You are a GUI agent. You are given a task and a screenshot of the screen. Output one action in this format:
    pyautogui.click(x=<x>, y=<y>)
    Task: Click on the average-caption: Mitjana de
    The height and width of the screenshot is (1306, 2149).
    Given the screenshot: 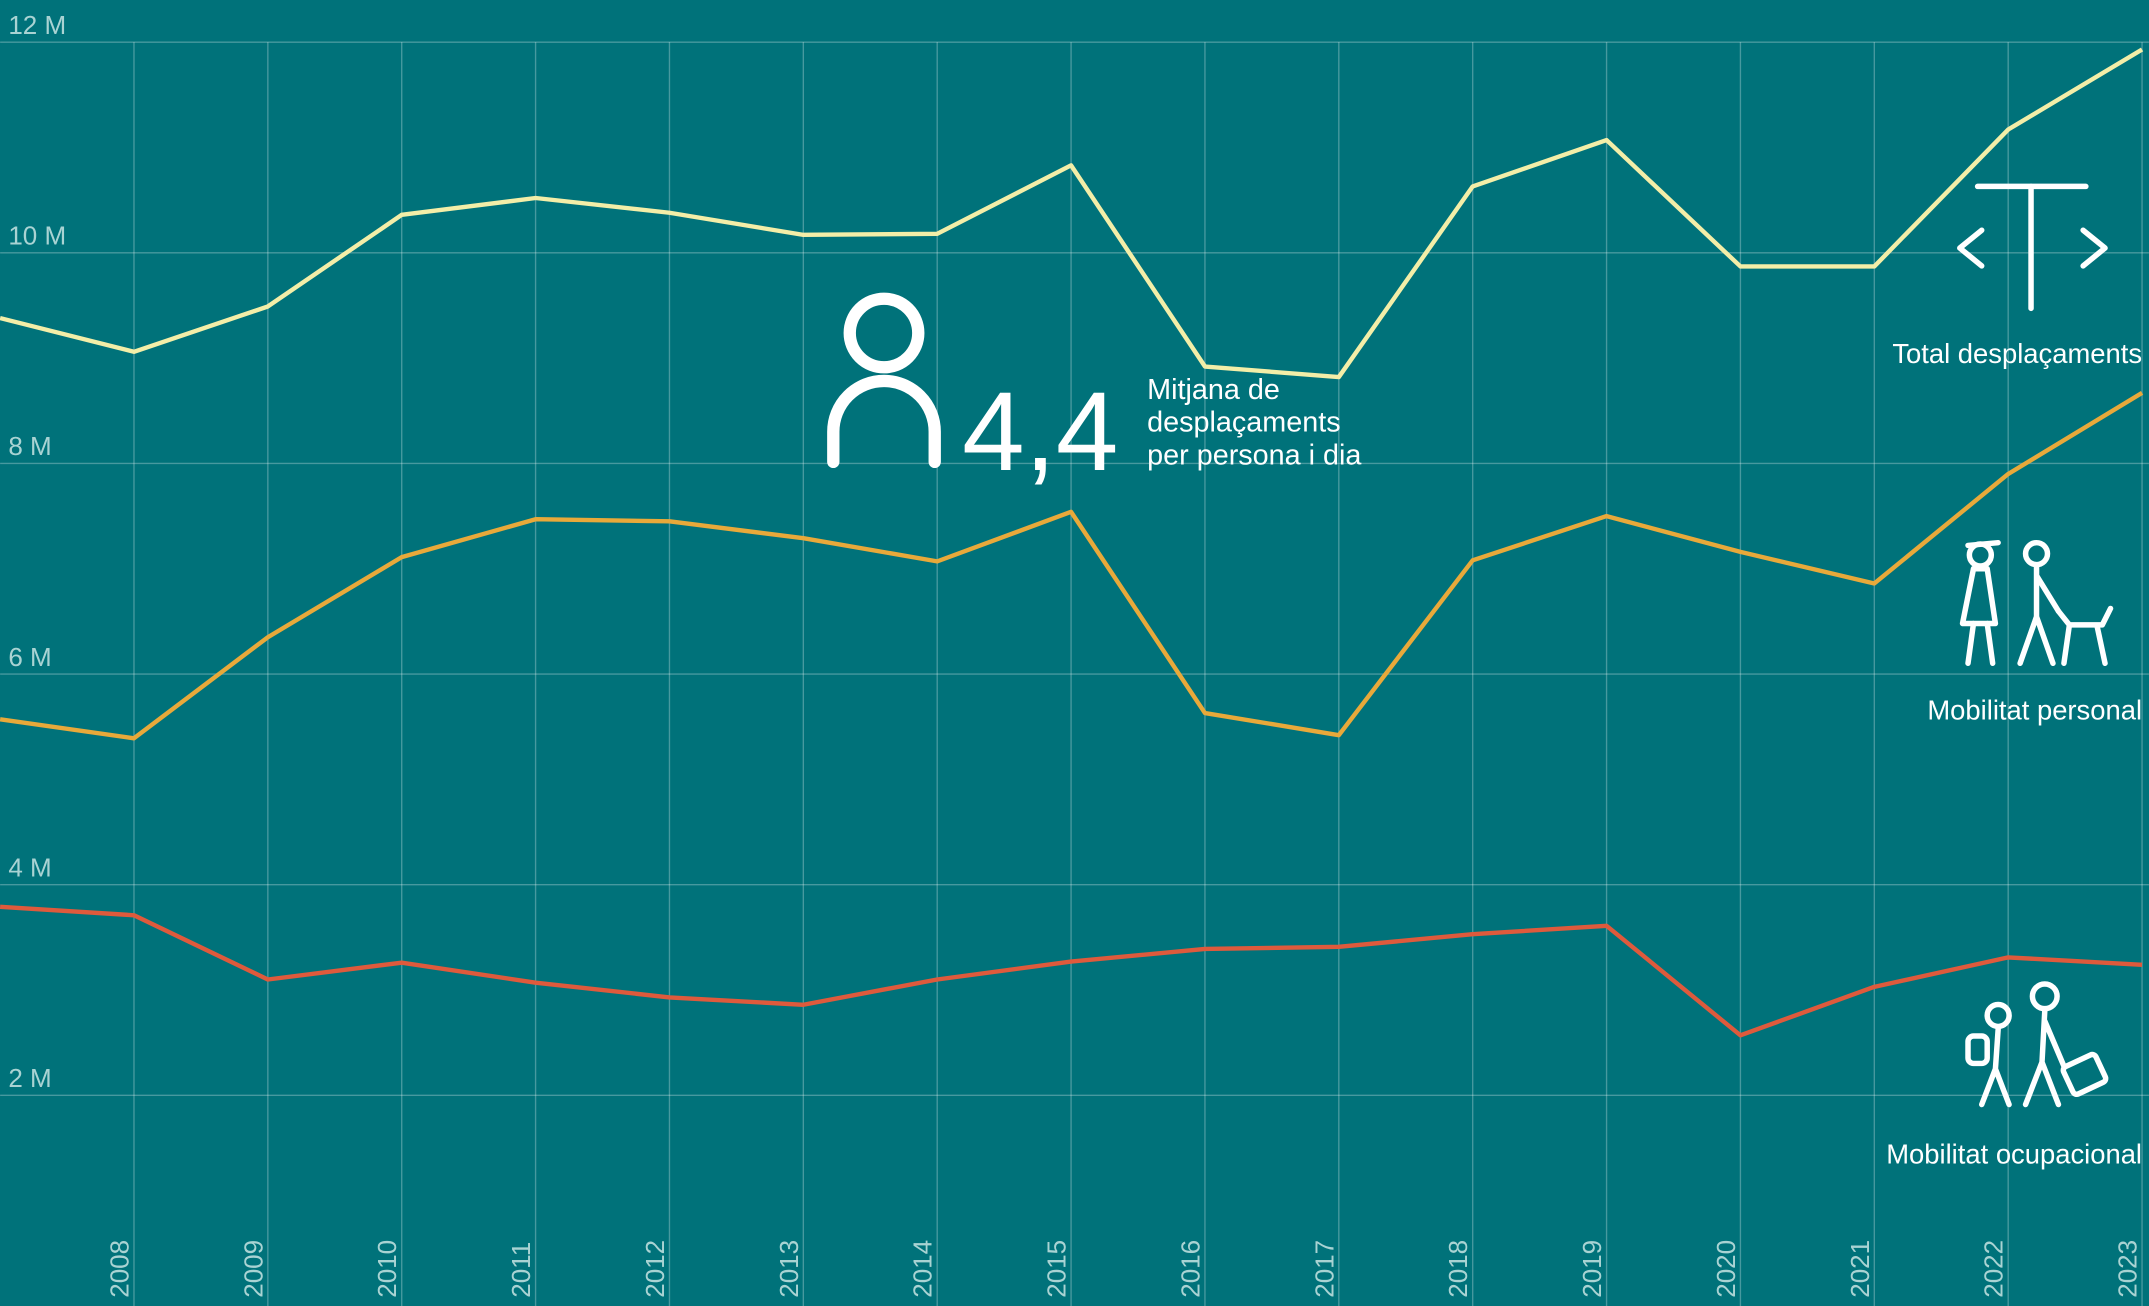 What is the action you would take?
    pyautogui.click(x=1213, y=390)
    